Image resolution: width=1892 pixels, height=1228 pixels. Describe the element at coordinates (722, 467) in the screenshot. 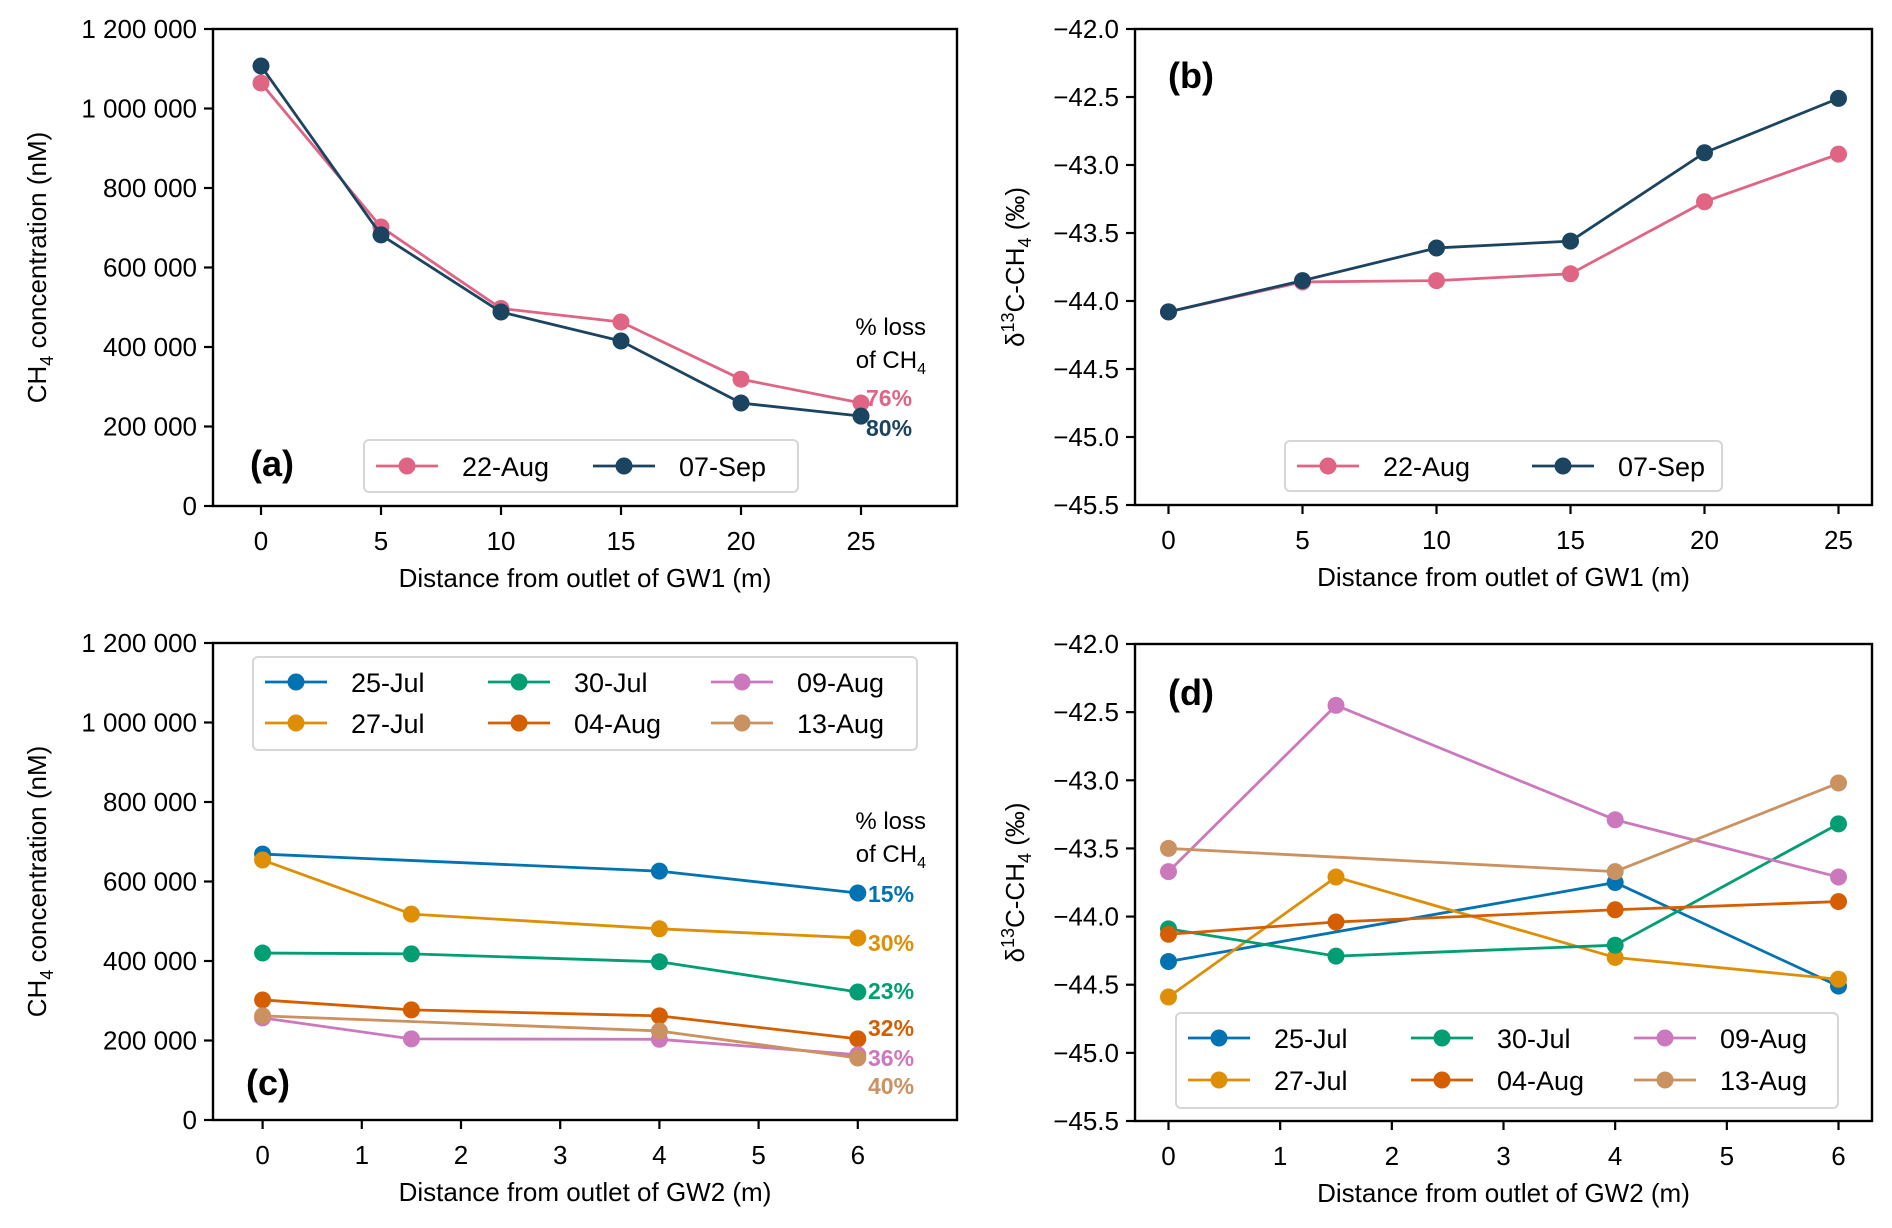

I see `legend-label: 07-Sep` at that location.